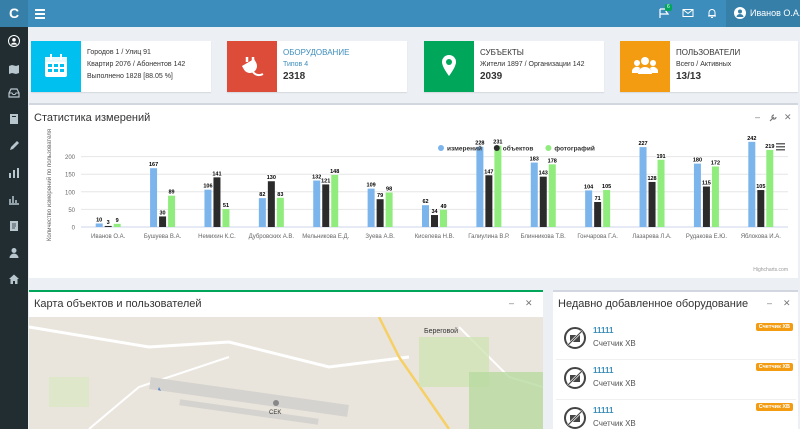  What do you see at coordinates (99, 220) in the screenshot?
I see `data-label: 10` at bounding box center [99, 220].